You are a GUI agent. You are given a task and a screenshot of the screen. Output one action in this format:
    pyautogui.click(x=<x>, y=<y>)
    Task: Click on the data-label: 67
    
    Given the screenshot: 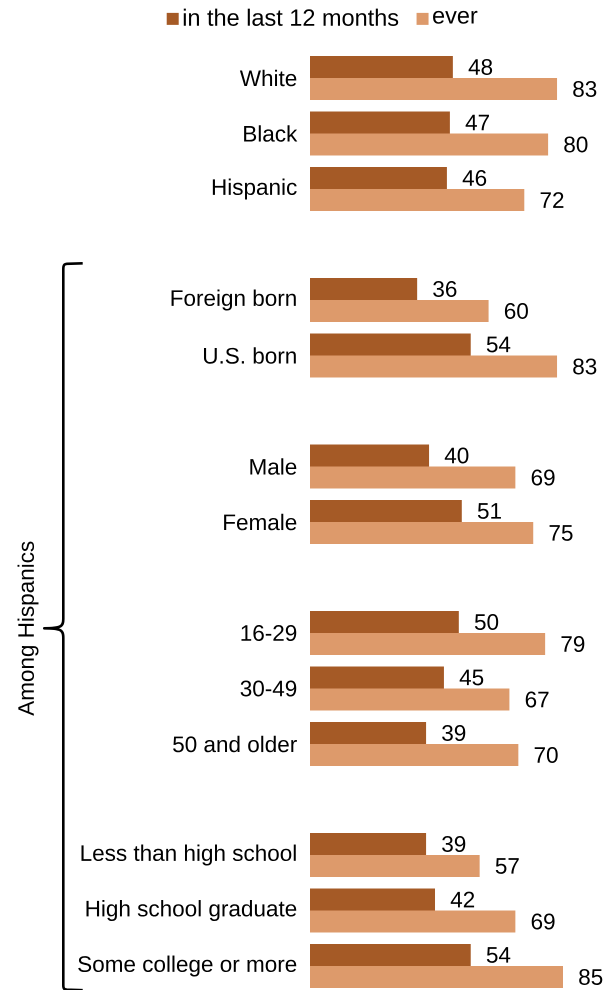 What is the action you would take?
    pyautogui.click(x=537, y=700)
    